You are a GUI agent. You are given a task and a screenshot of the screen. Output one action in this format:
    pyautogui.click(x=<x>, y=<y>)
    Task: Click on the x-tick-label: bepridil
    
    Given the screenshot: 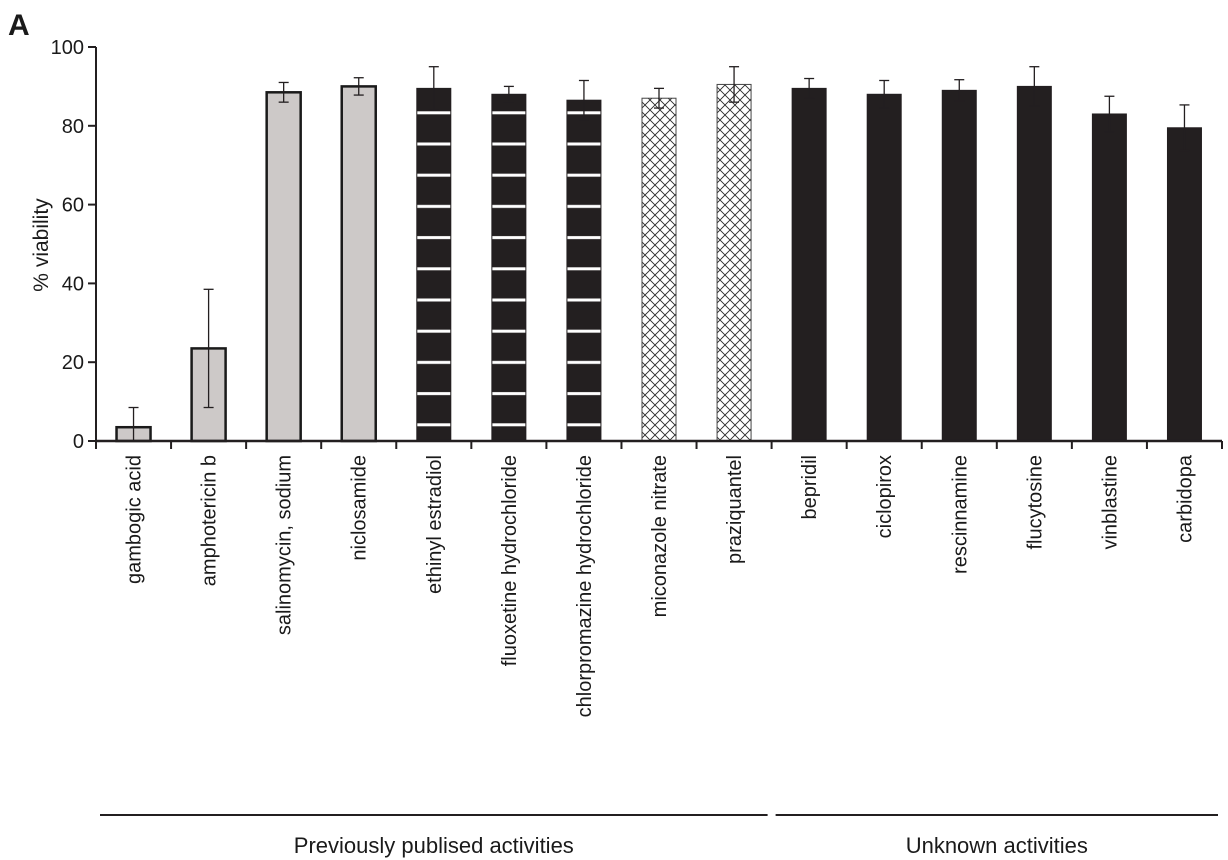 What is the action you would take?
    pyautogui.click(x=810, y=487)
    